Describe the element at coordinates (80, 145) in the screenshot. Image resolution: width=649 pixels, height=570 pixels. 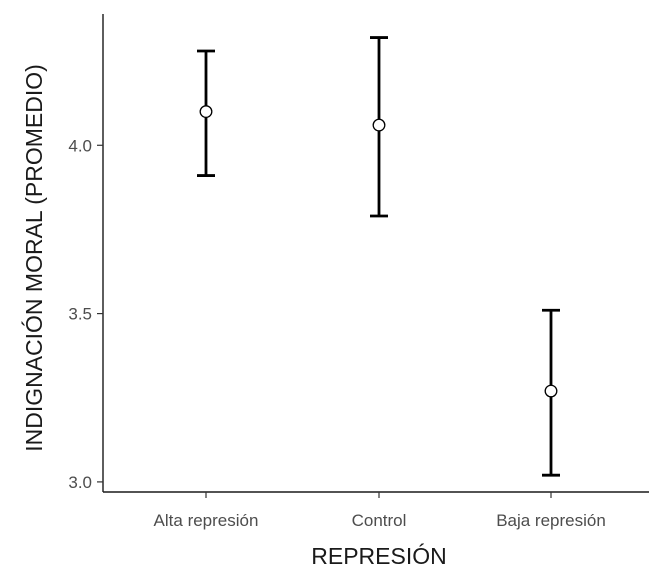
I see `y-tick-label: 4.0` at that location.